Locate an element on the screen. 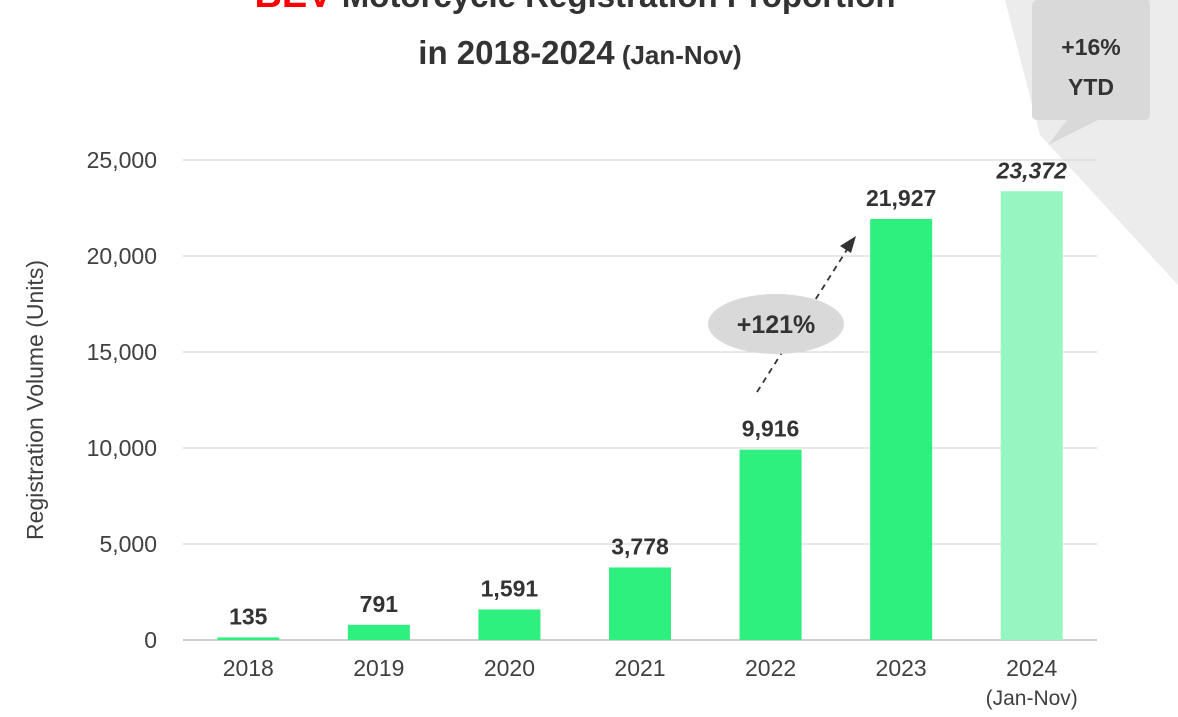  value-label-2019: 791 is located at coordinates (379, 604).